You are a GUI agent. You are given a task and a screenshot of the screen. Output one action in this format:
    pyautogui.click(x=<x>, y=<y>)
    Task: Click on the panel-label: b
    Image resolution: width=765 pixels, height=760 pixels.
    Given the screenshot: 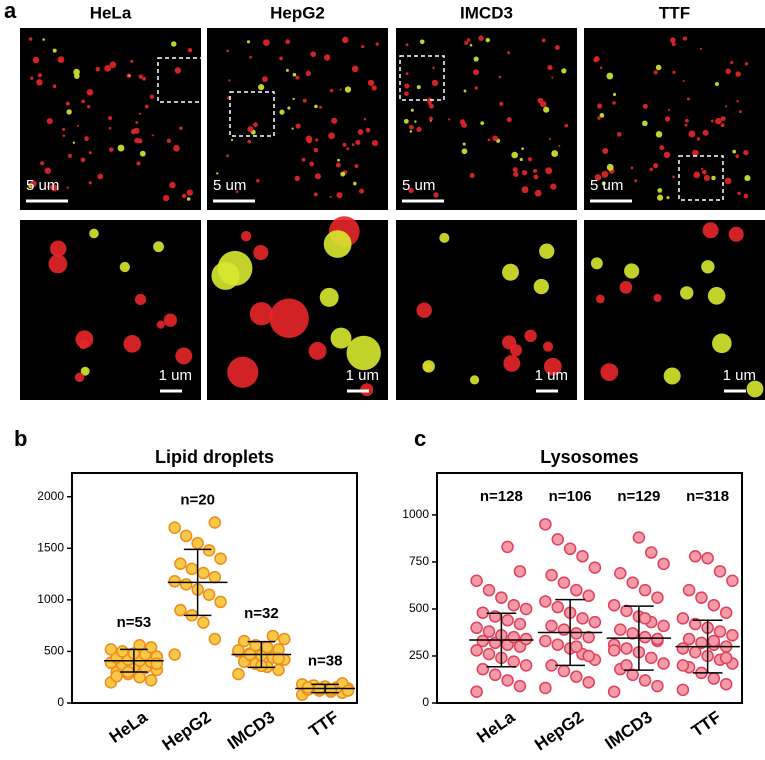 What is the action you would take?
    pyautogui.click(x=20, y=438)
    